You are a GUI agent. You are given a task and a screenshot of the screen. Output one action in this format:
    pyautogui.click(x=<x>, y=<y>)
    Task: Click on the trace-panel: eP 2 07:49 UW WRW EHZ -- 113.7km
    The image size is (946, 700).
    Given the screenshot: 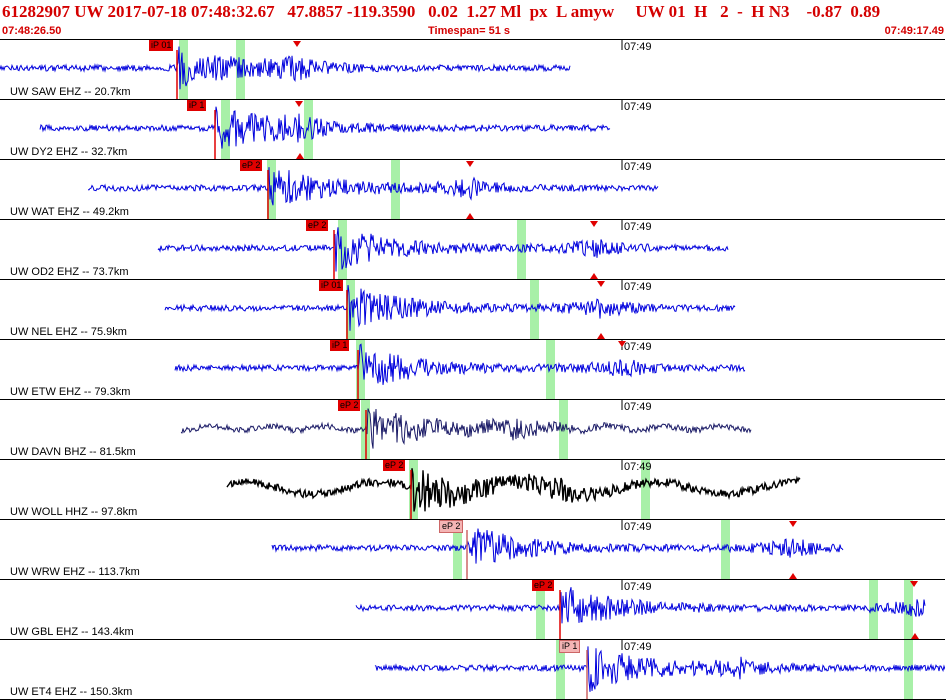 What is the action you would take?
    pyautogui.click(x=472, y=549)
    